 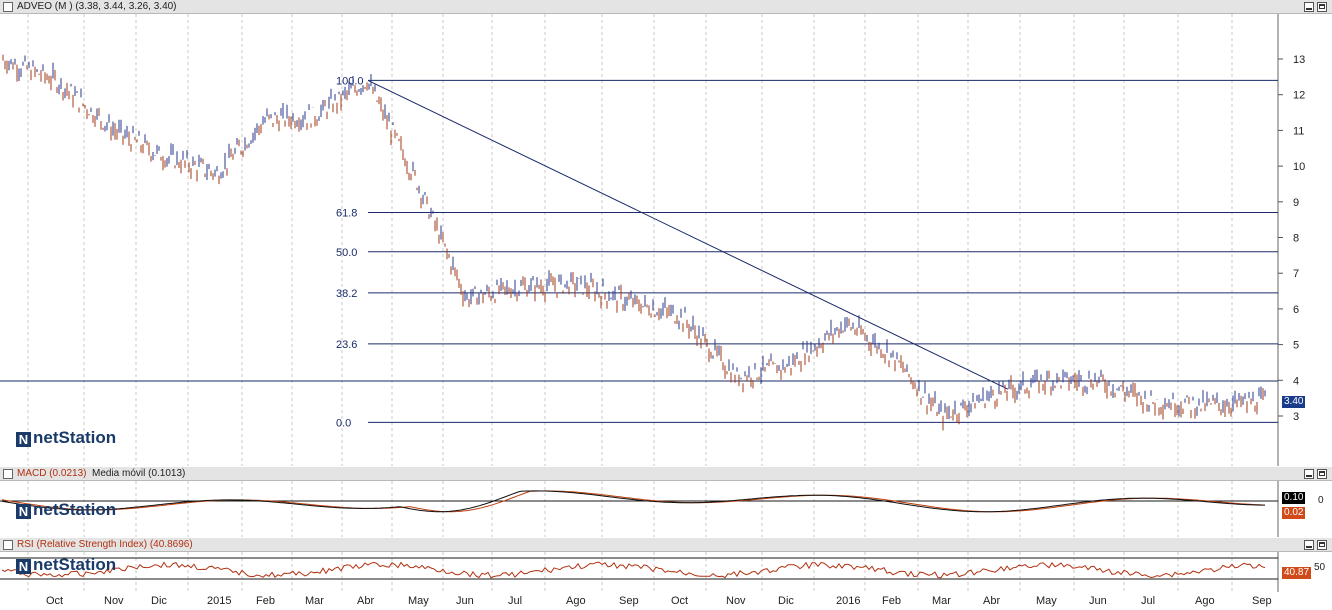 I want to click on last-price-badge: 3.40, so click(x=1294, y=402).